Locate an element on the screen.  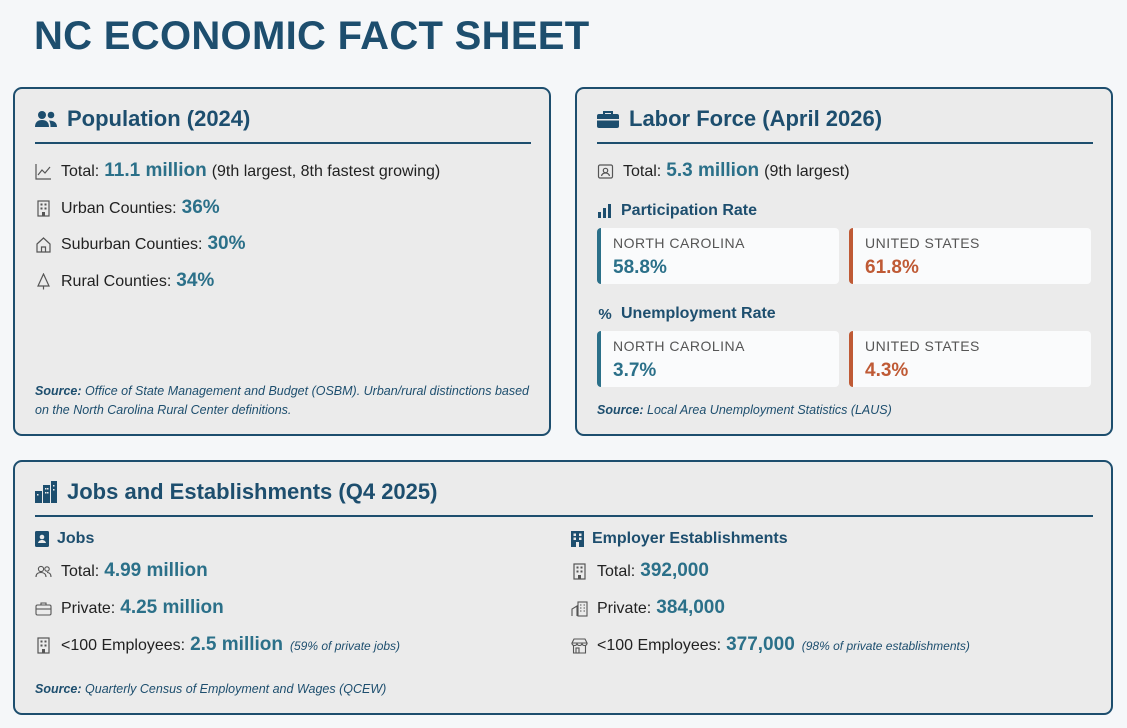
establishments-private-label: Private: is located at coordinates (624, 608).